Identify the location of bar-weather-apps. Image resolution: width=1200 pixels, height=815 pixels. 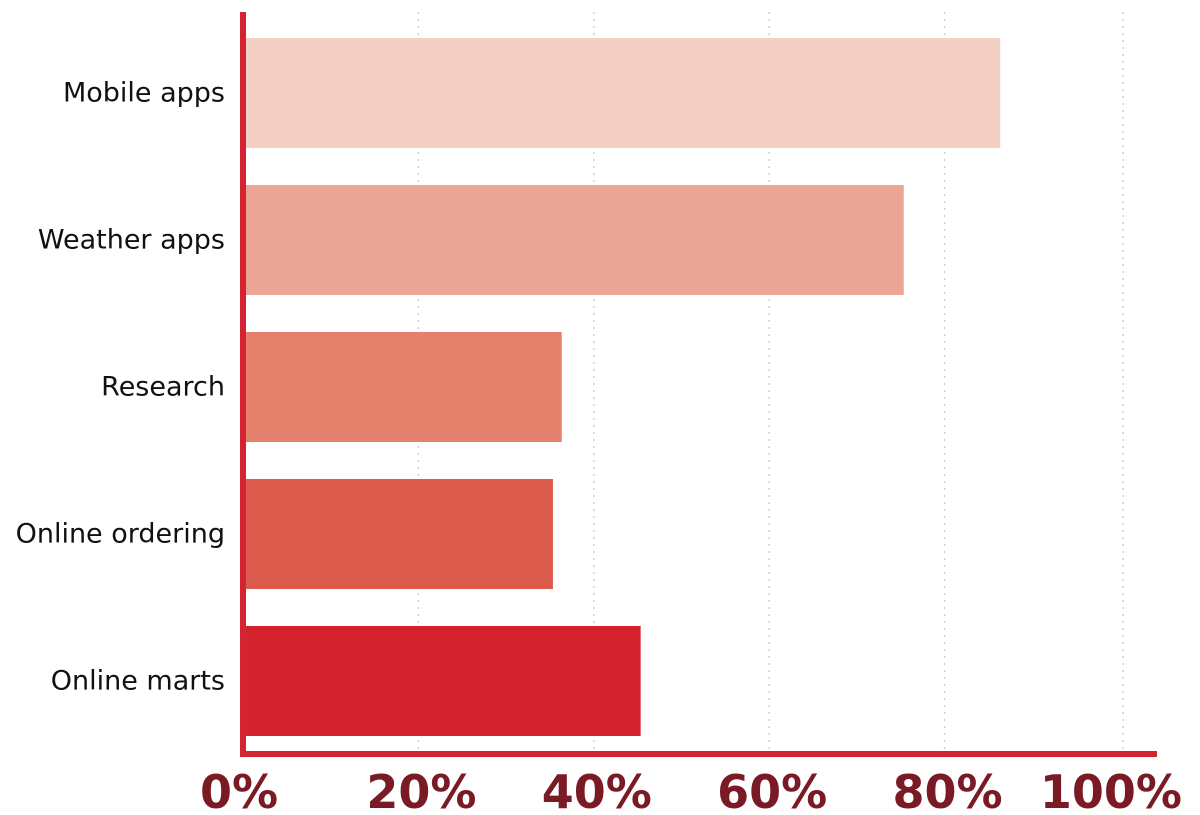
(575, 240).